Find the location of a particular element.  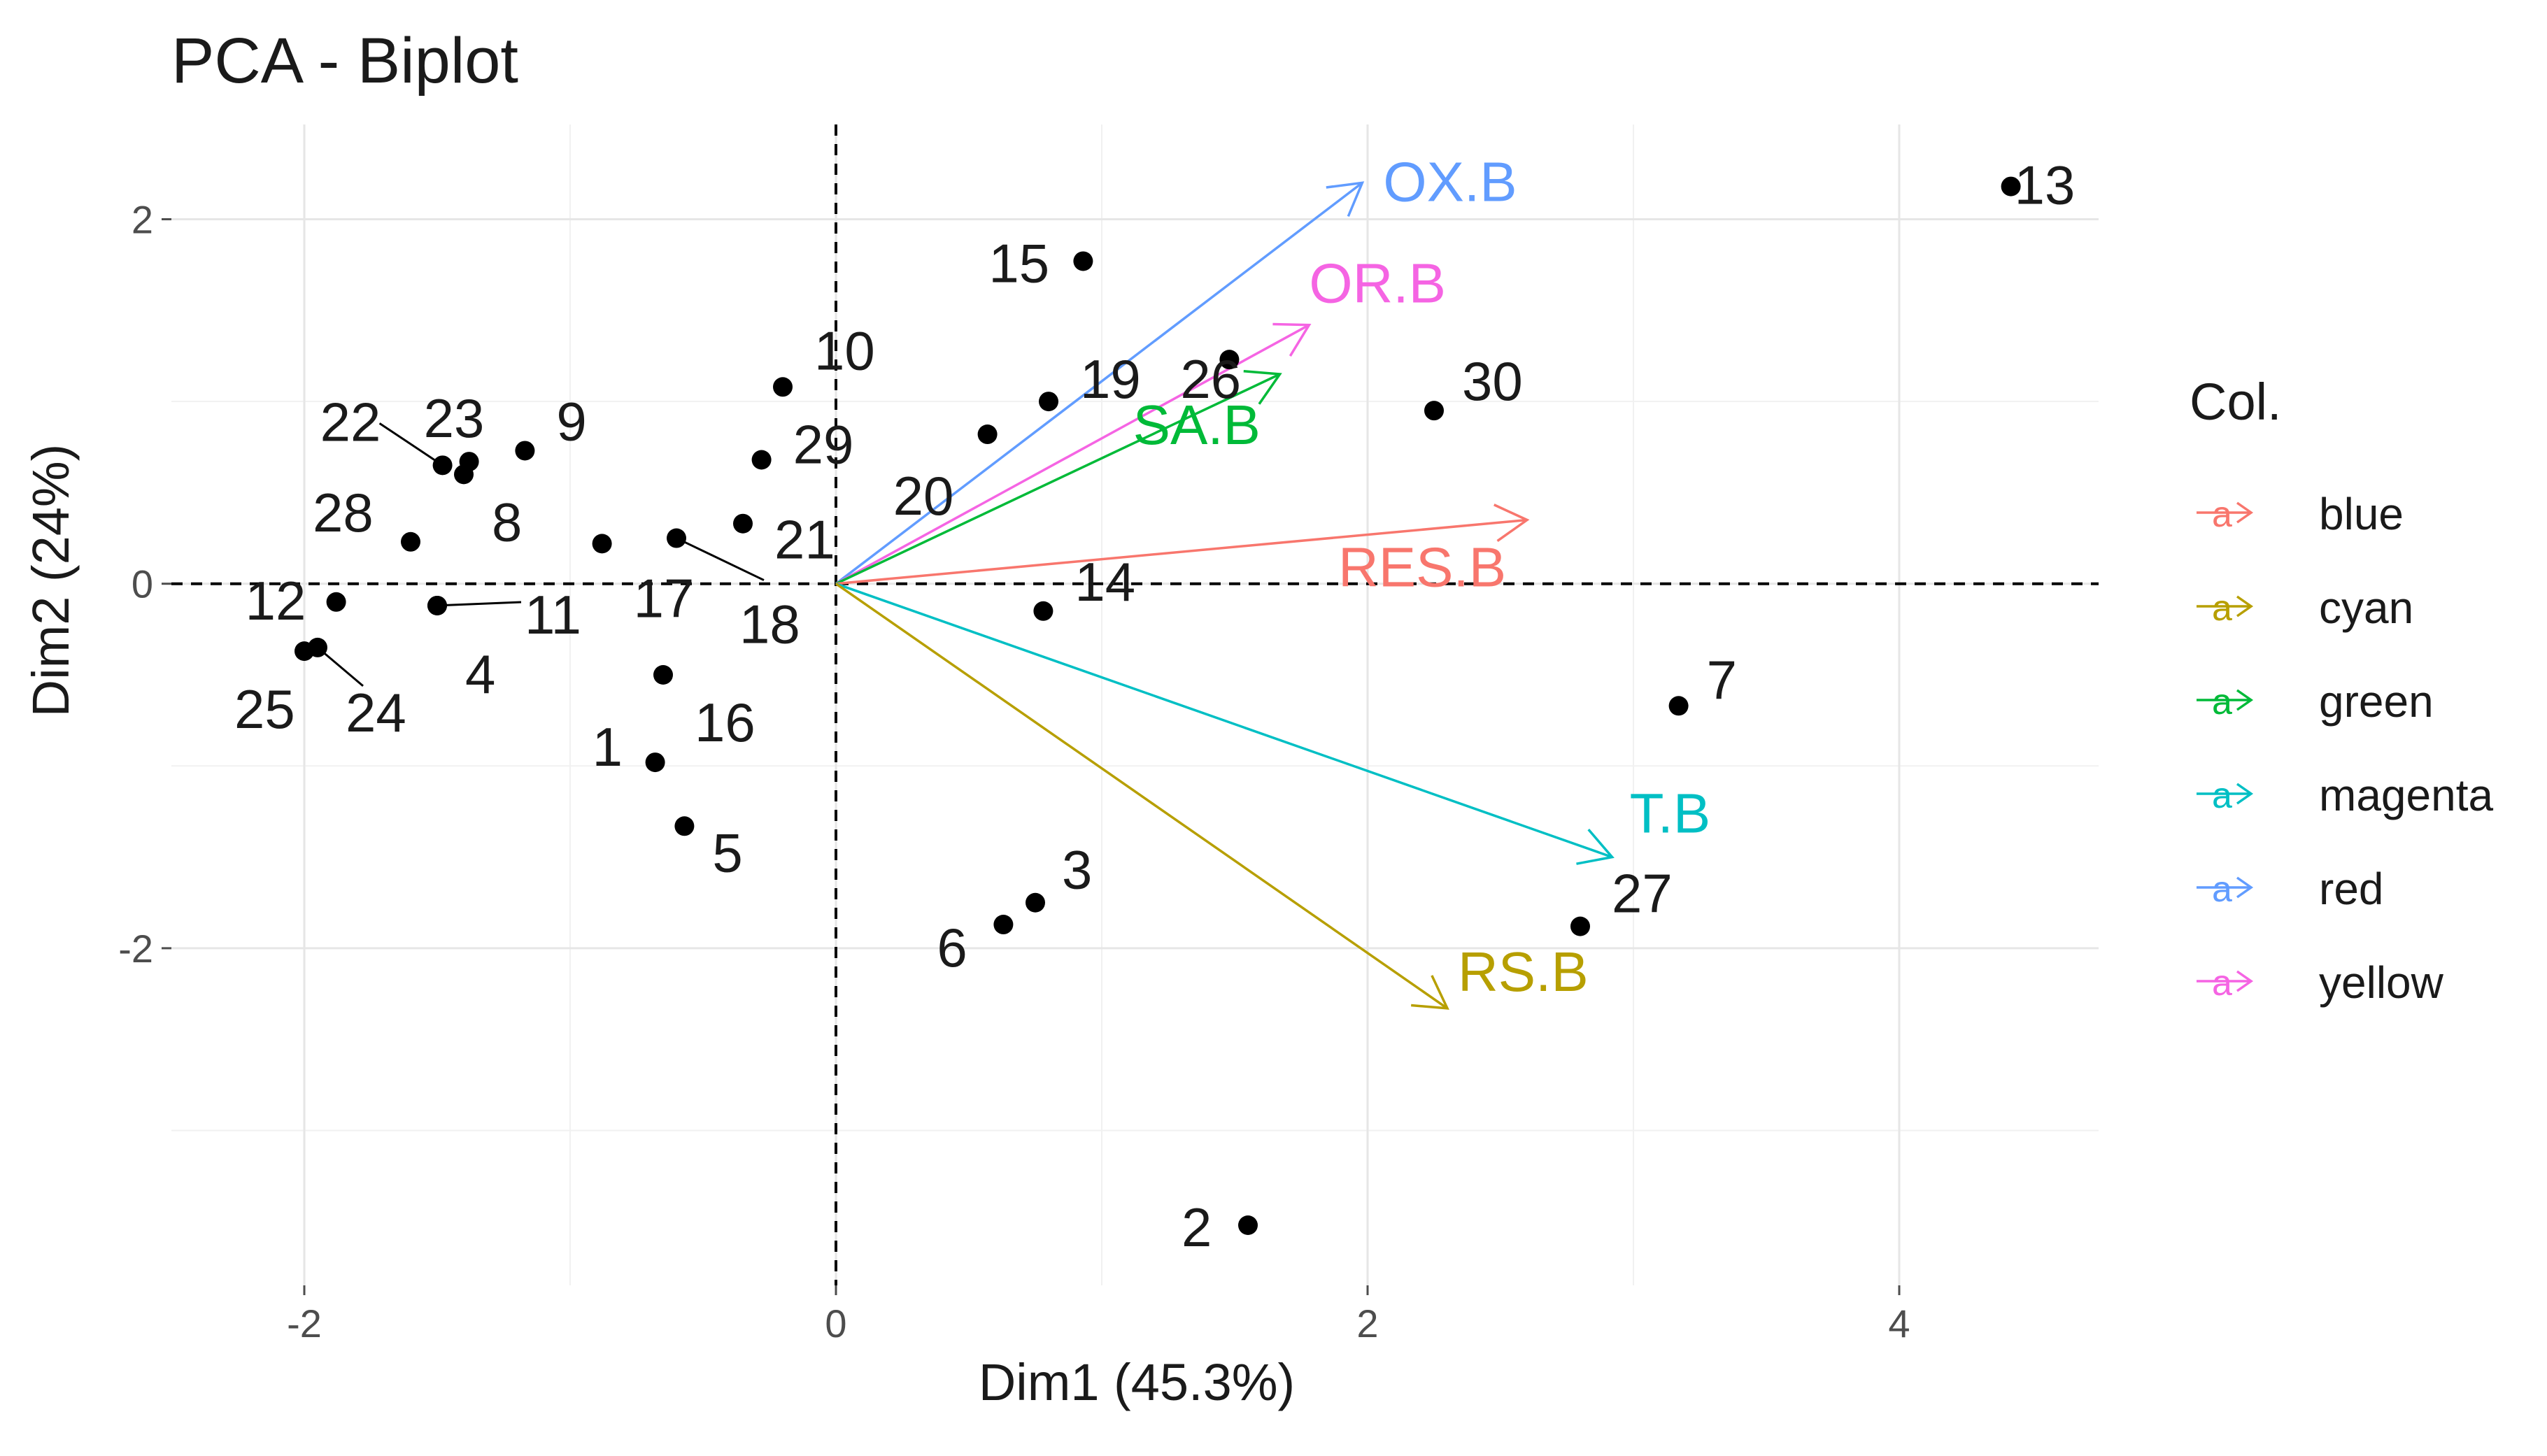

point-label-9: 9 is located at coordinates (571, 421).